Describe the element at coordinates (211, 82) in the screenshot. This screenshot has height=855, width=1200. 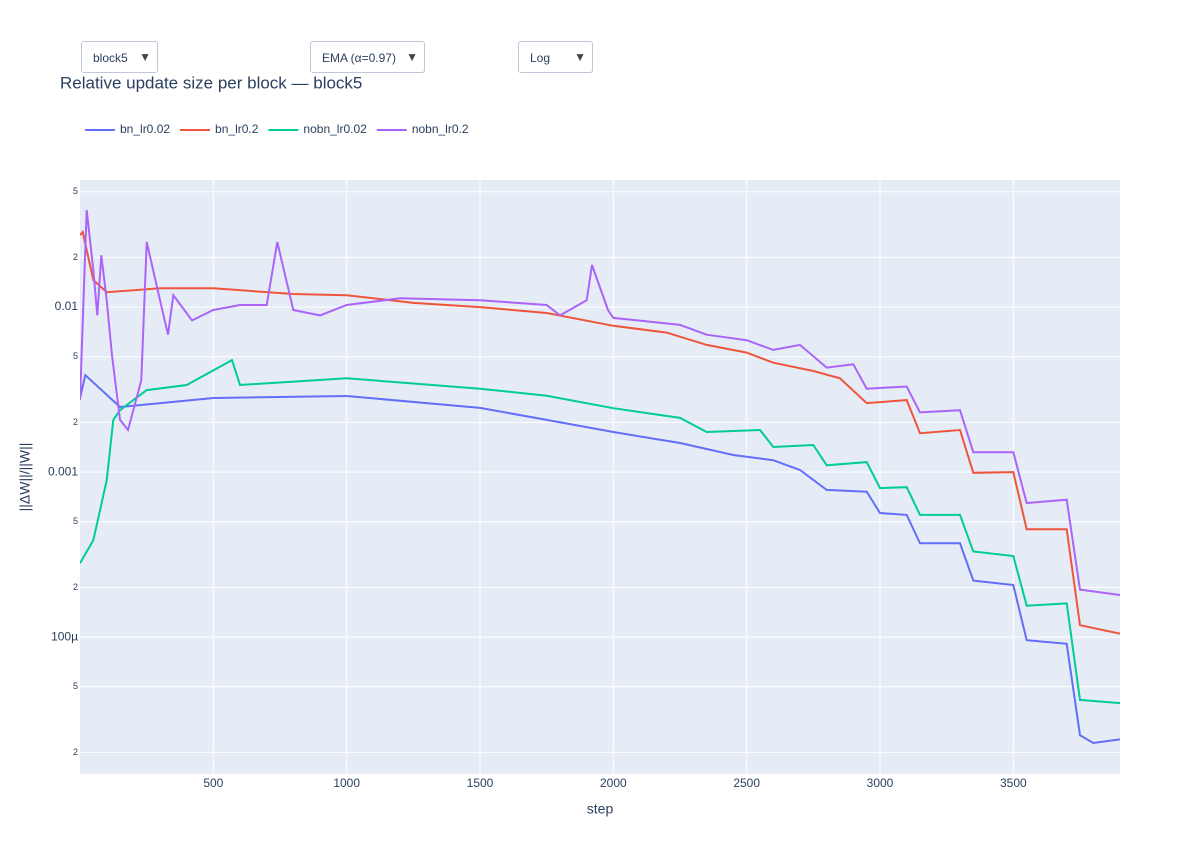
I see `chart-title: Relative update size per block — block5` at that location.